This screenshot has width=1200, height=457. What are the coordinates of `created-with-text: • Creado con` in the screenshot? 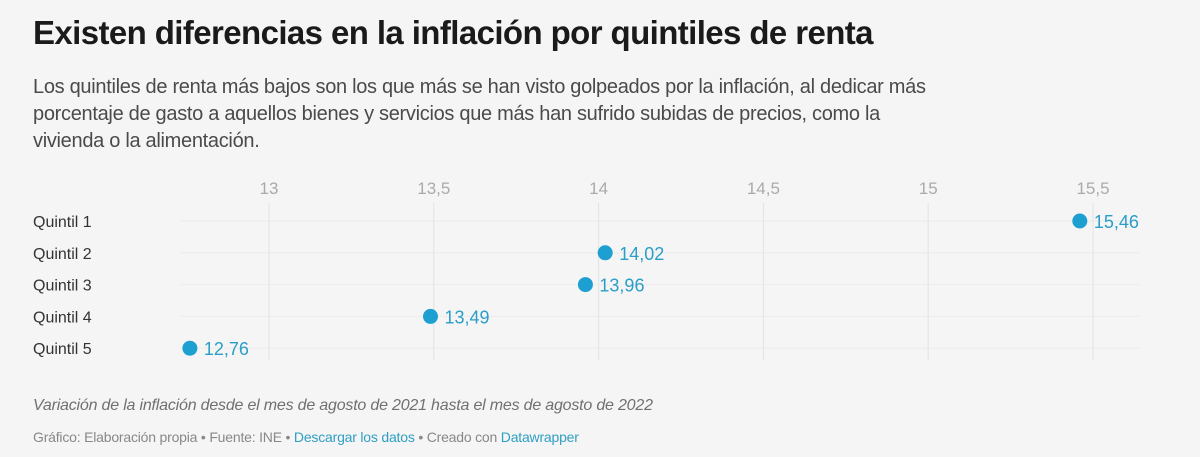 It's located at (457, 437).